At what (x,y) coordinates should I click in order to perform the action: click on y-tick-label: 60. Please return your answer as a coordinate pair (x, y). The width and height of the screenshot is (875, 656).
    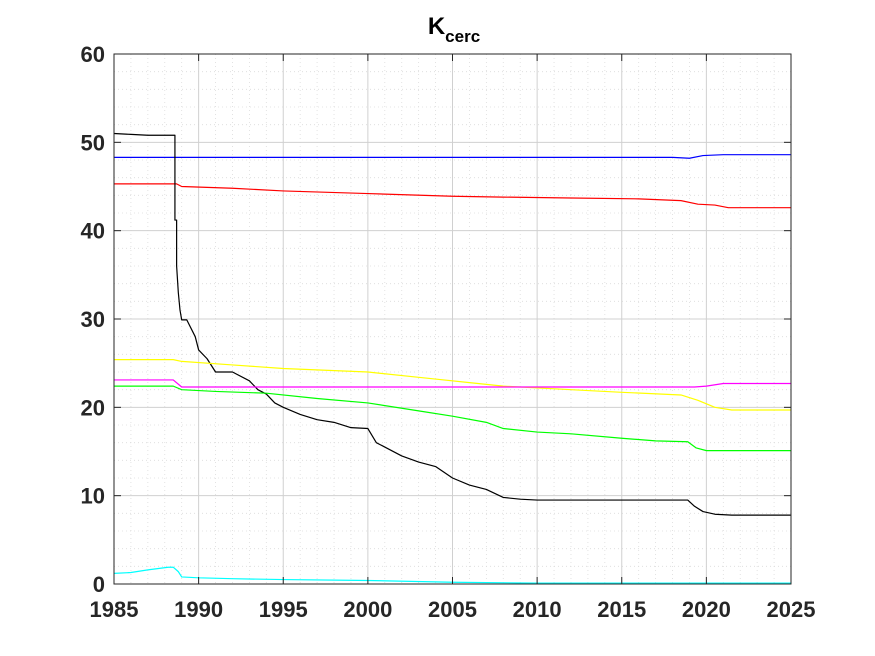
    Looking at the image, I should click on (93, 54).